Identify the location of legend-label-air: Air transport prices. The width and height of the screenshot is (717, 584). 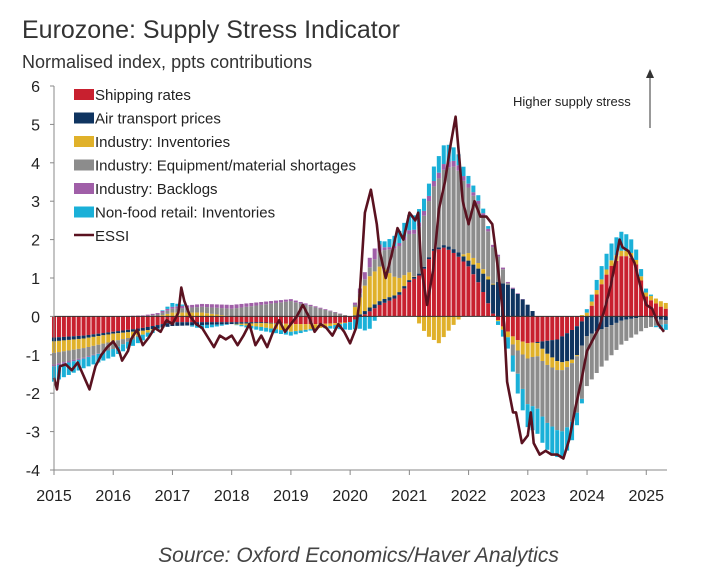
(158, 119).